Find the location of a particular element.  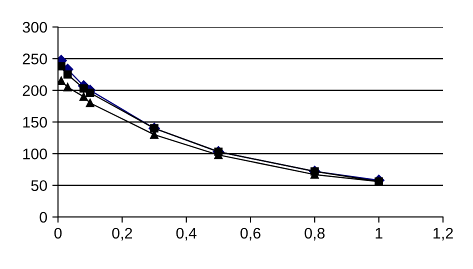

y-tick-label: 100 is located at coordinates (35, 154).